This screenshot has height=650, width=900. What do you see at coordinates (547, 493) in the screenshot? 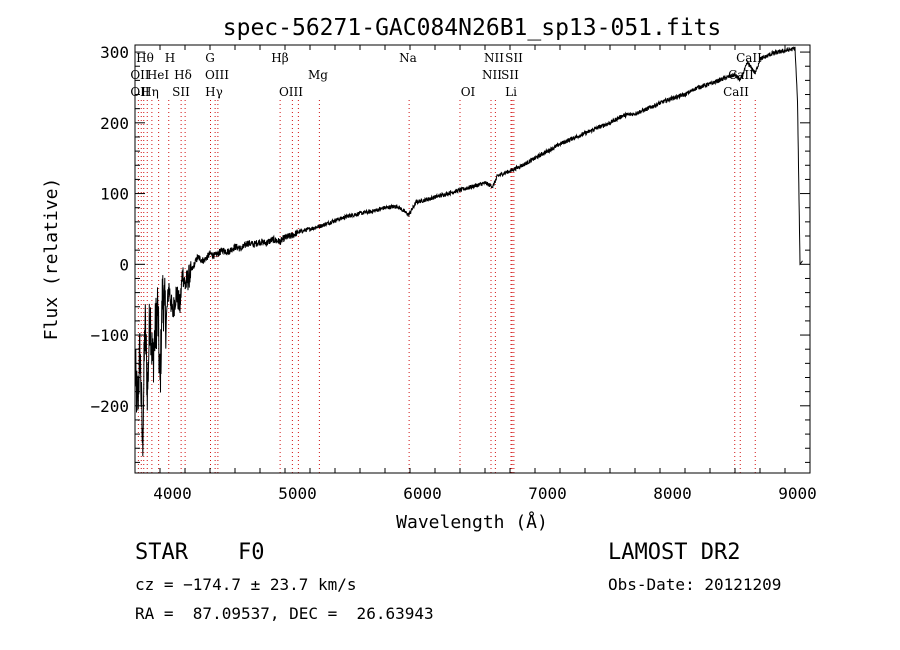
I see `x-tick-label: 7000` at bounding box center [547, 493].